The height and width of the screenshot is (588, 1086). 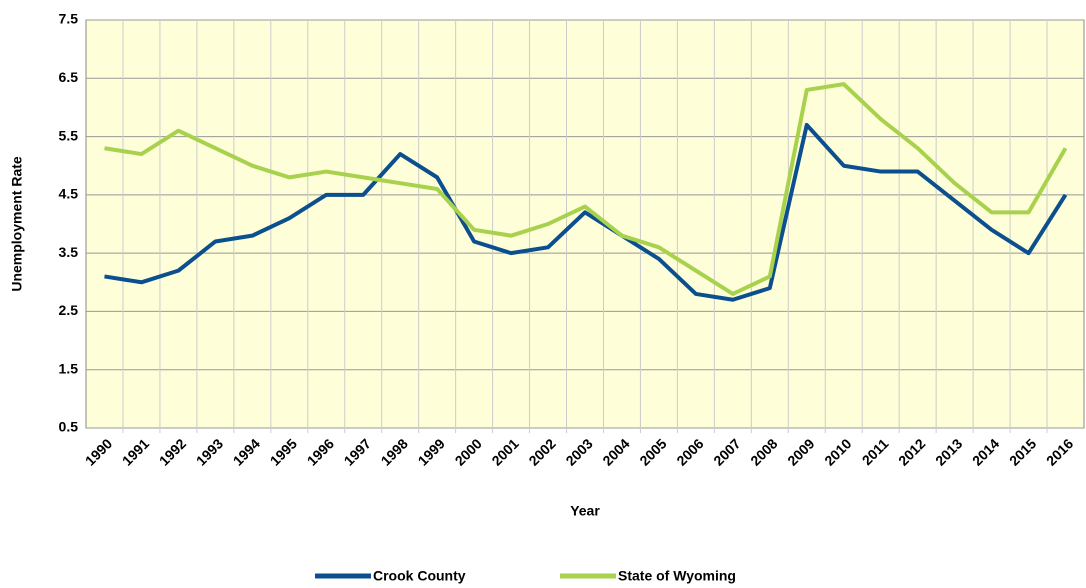 What do you see at coordinates (504, 451) in the screenshot?
I see `x-tick-label: 2001` at bounding box center [504, 451].